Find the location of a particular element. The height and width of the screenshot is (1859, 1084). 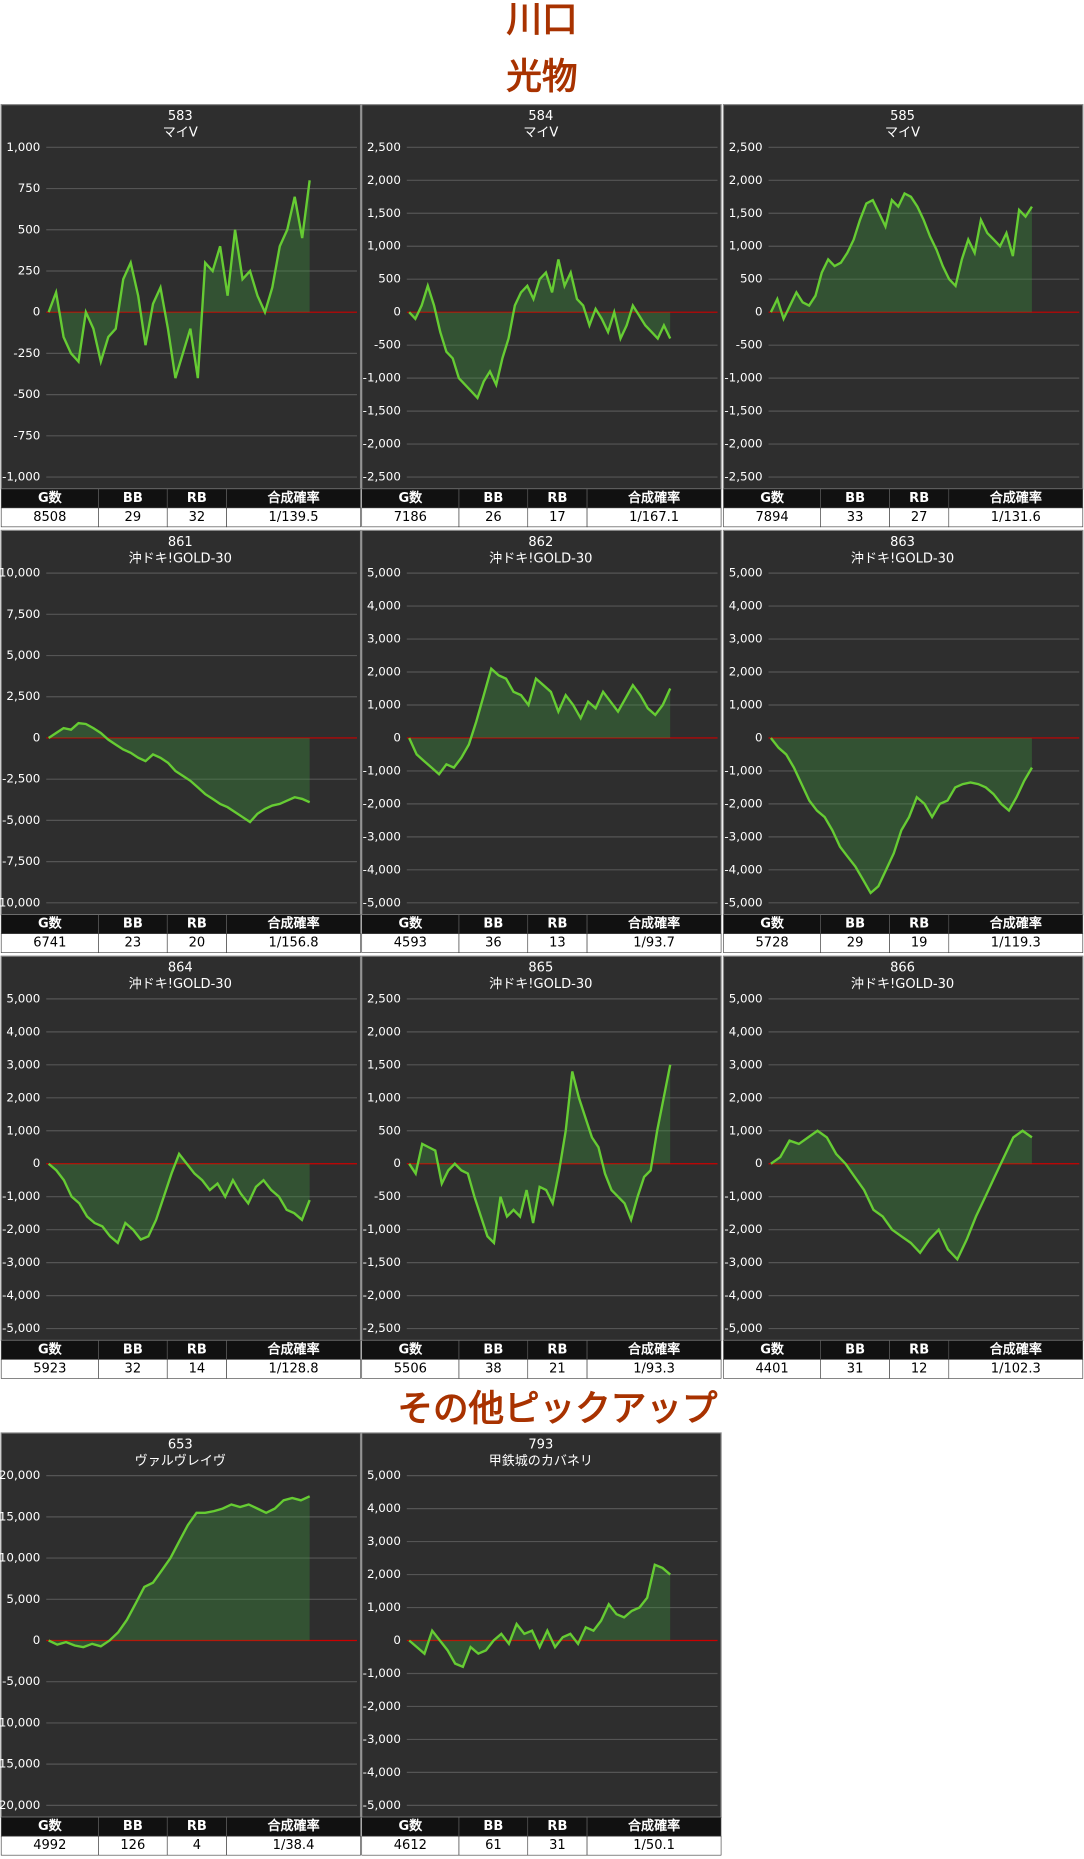

y-tick-label: -750 is located at coordinates (26, 435).